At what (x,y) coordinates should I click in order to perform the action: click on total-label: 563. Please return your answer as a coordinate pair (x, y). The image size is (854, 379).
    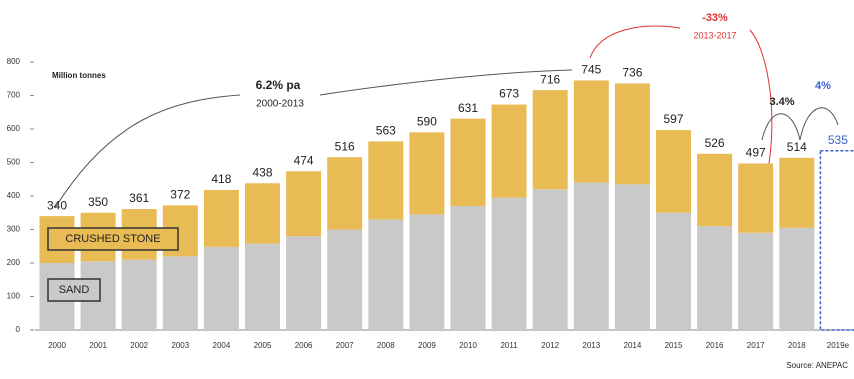
    Looking at the image, I should click on (386, 131).